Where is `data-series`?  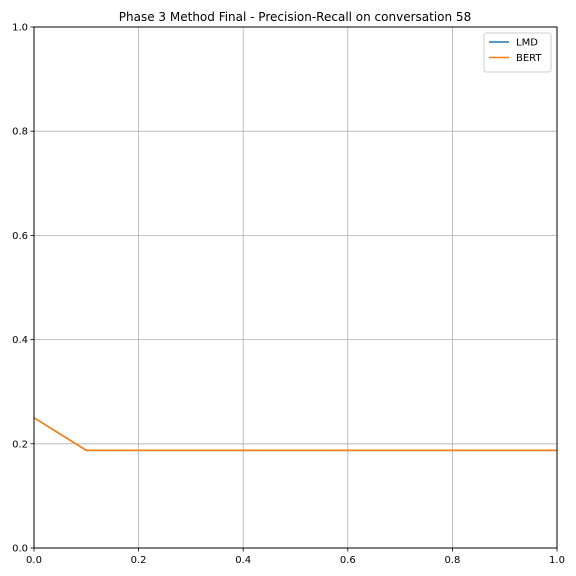 data-series is located at coordinates (295, 434).